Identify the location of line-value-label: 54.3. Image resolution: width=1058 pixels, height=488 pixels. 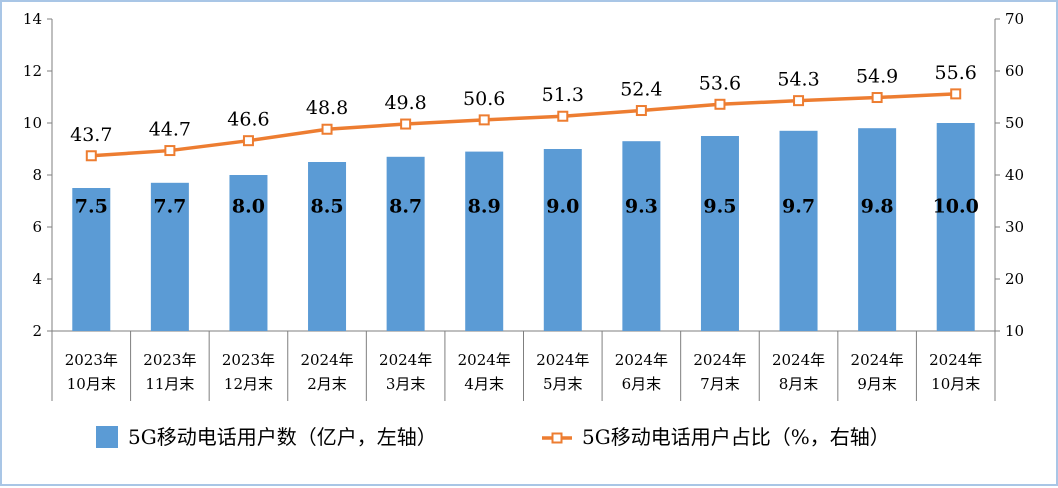
(798, 80).